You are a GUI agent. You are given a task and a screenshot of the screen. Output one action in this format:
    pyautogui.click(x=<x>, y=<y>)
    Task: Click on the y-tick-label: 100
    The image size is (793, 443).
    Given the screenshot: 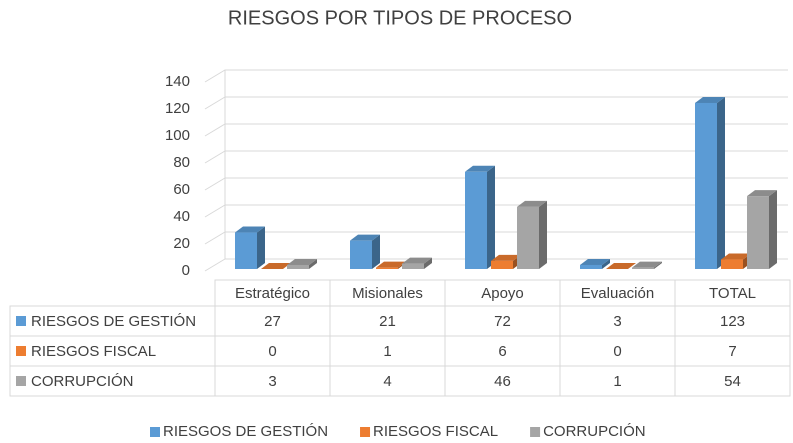 What is the action you would take?
    pyautogui.click(x=177, y=135)
    